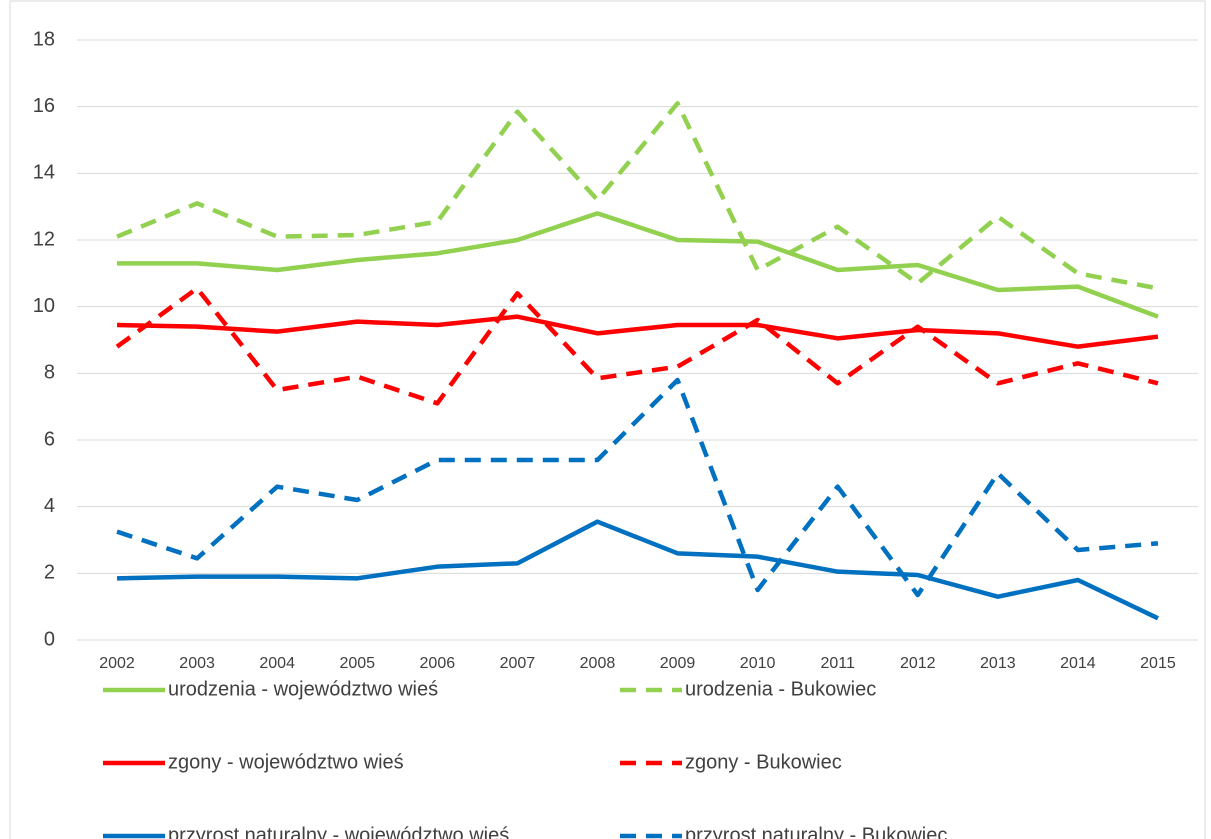 The image size is (1211, 839). I want to click on legend-label: przyrost naturalny - województwo wieś, so click(338, 831).